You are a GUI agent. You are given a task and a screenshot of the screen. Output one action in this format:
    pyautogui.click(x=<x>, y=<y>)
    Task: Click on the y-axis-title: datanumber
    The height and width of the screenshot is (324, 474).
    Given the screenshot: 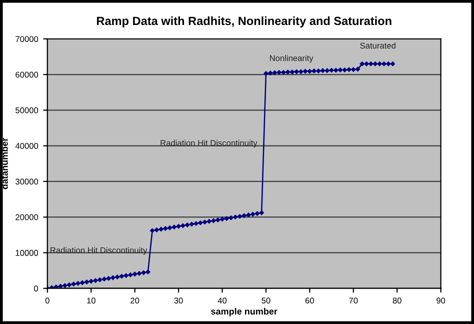 What is the action you would take?
    pyautogui.click(x=4, y=164)
    